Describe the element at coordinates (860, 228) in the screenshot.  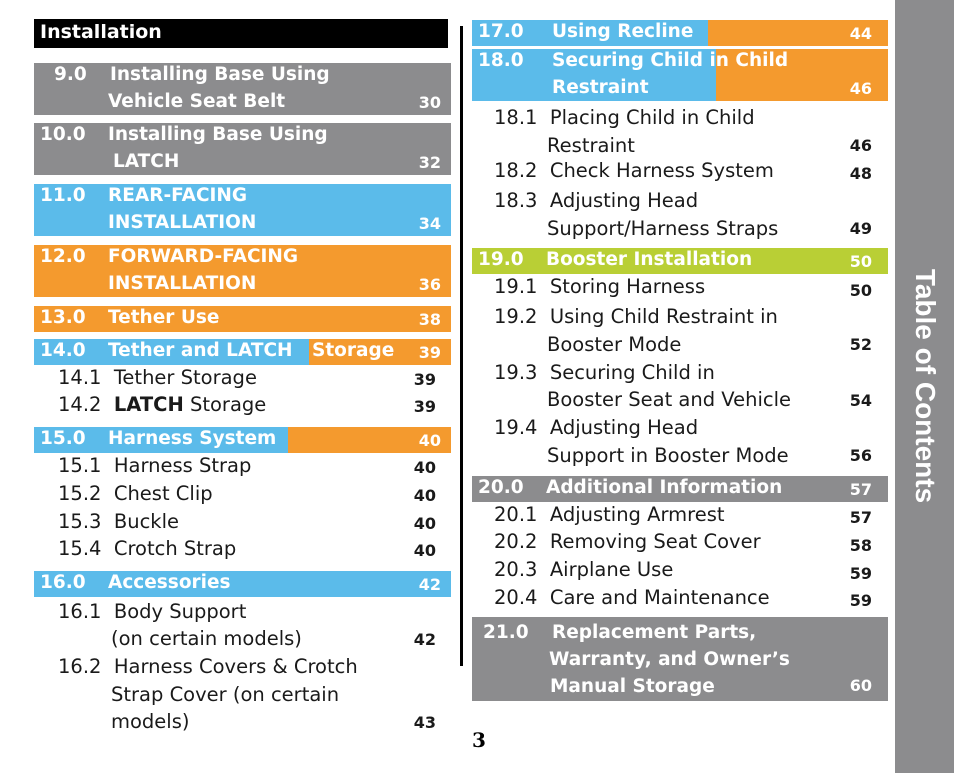
I see `item-page: 49` at that location.